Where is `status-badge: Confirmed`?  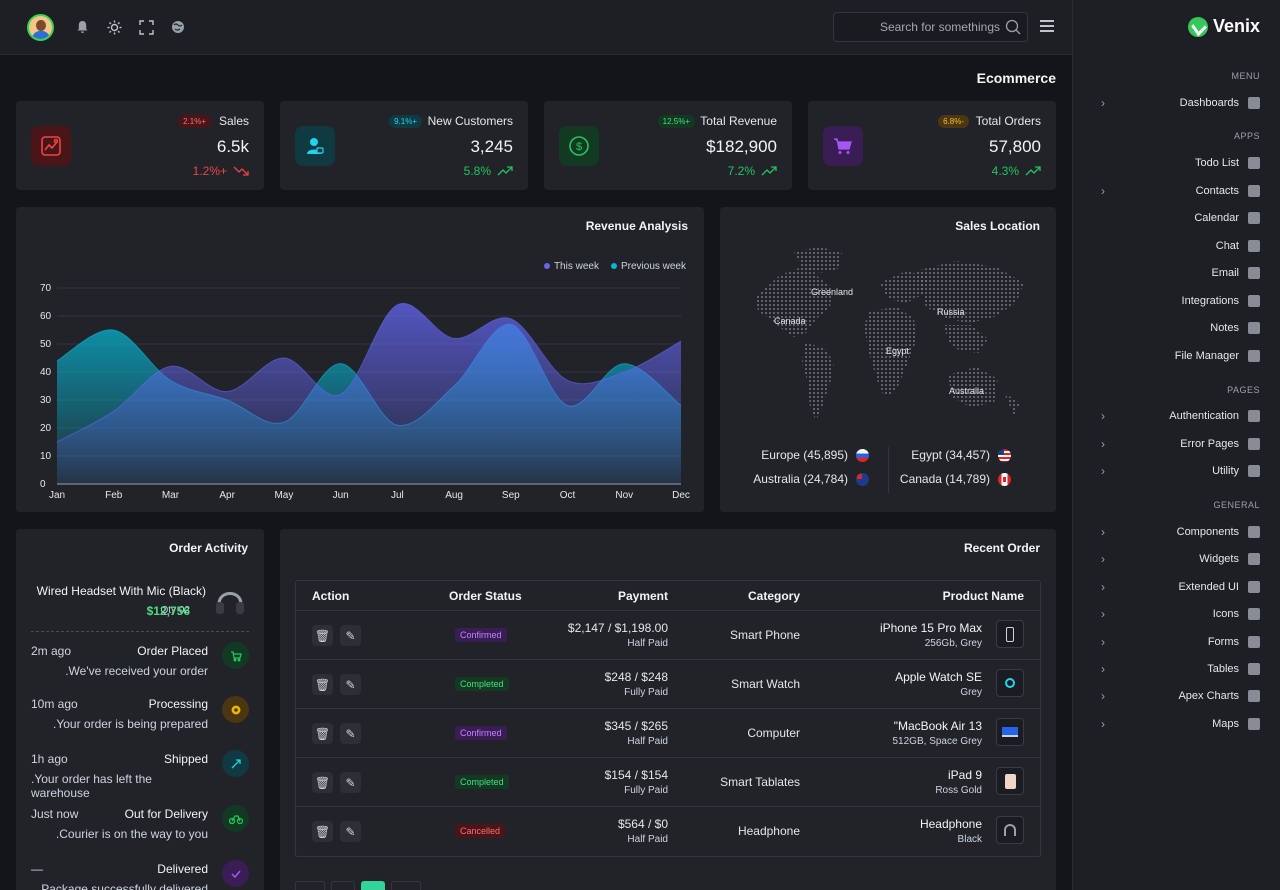
status-badge: Confirmed is located at coordinates (481, 733).